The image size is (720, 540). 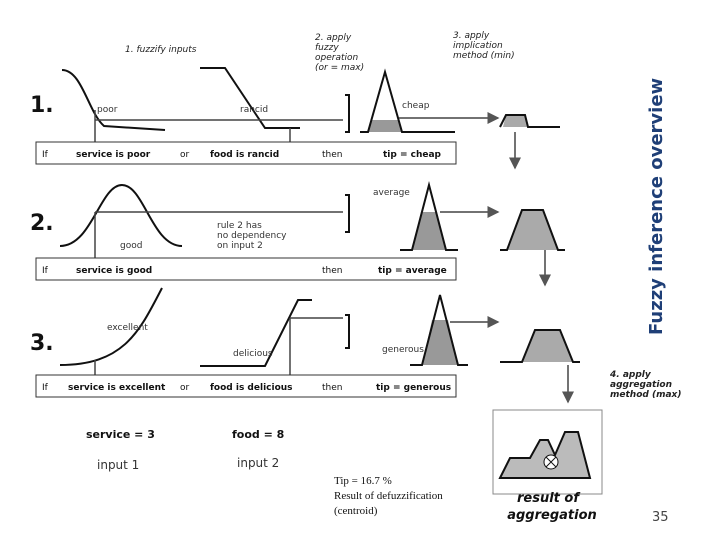 I want to click on rule-text: tip = cheap, so click(x=412, y=155).